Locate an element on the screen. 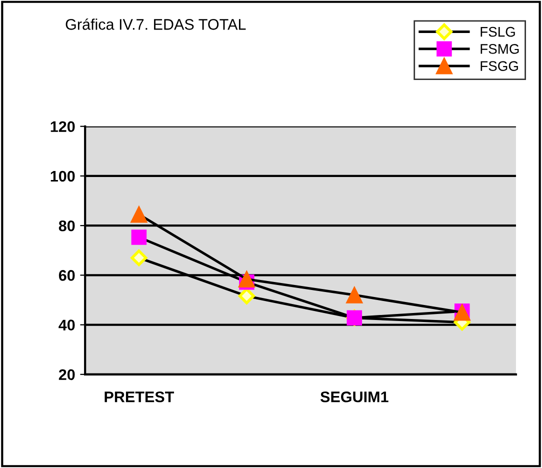  y-tick-label: 60 is located at coordinates (66, 275).